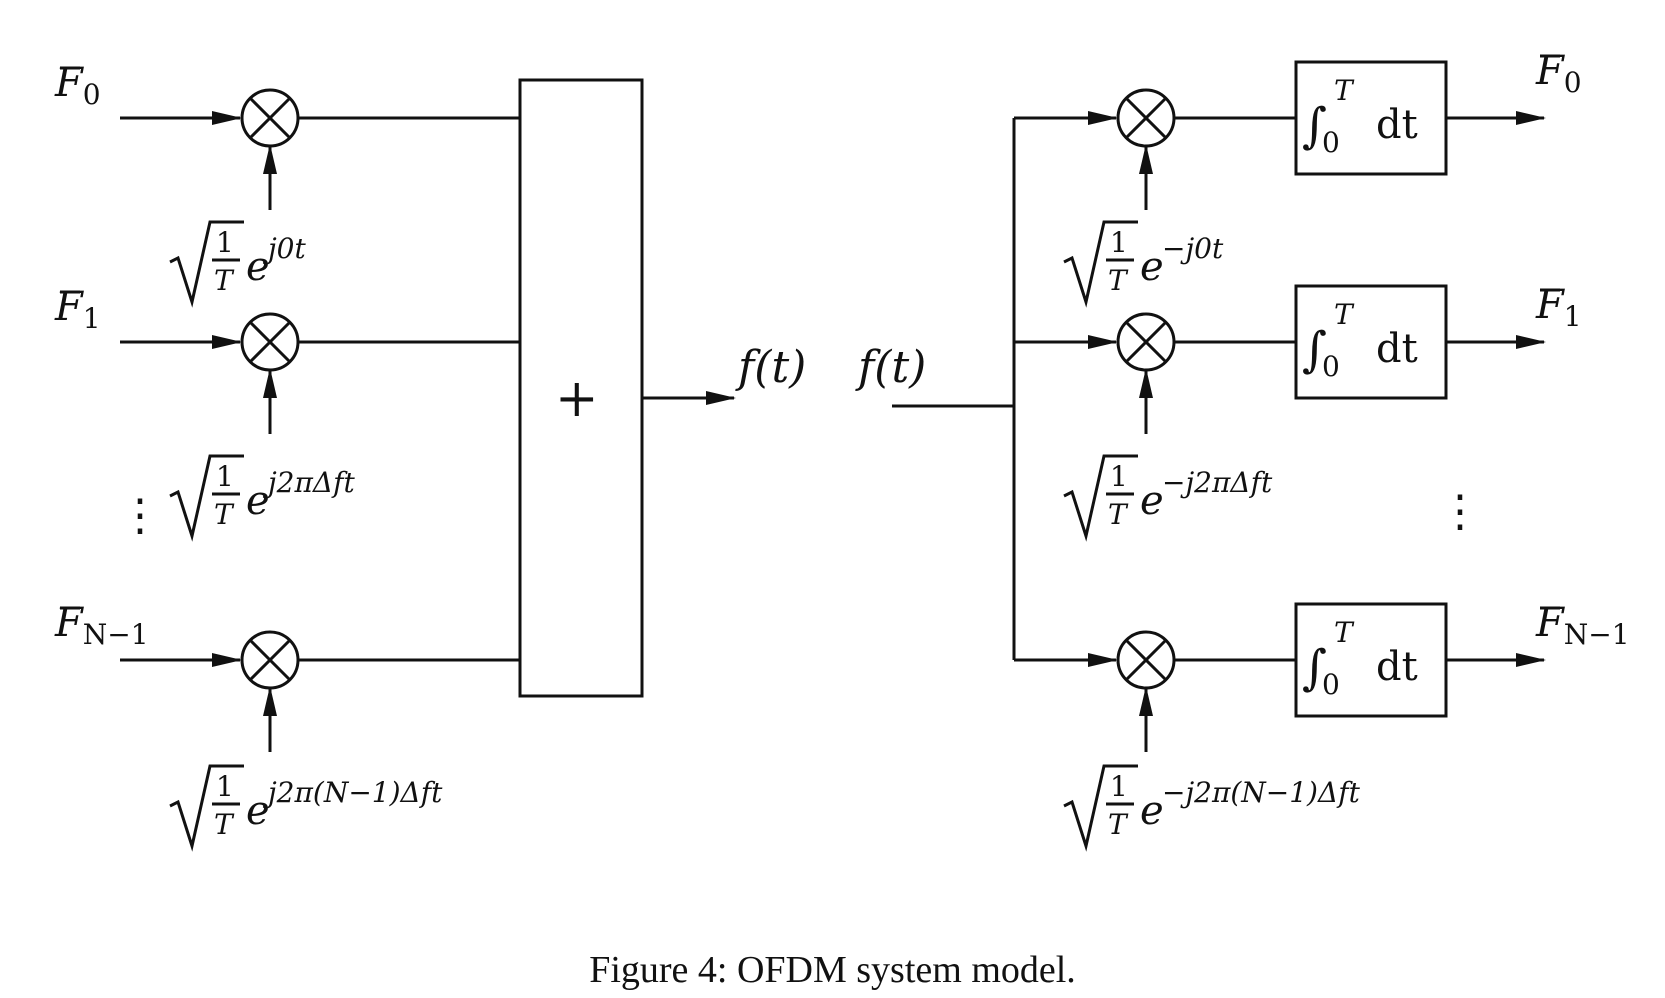 The width and height of the screenshot is (1665, 998). Describe the element at coordinates (1322, 723) in the screenshot. I see `rx-branch-n-minus-1: ∫ T 0 dt FN−1 1 T e −j2π(N−1)Δft` at that location.